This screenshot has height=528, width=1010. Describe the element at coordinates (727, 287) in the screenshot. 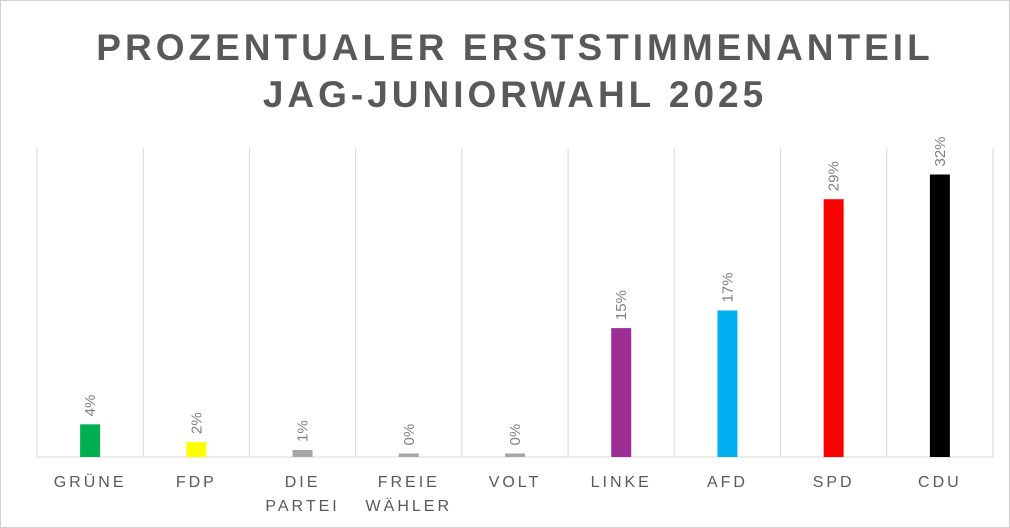

I see `value-label: 17%` at that location.